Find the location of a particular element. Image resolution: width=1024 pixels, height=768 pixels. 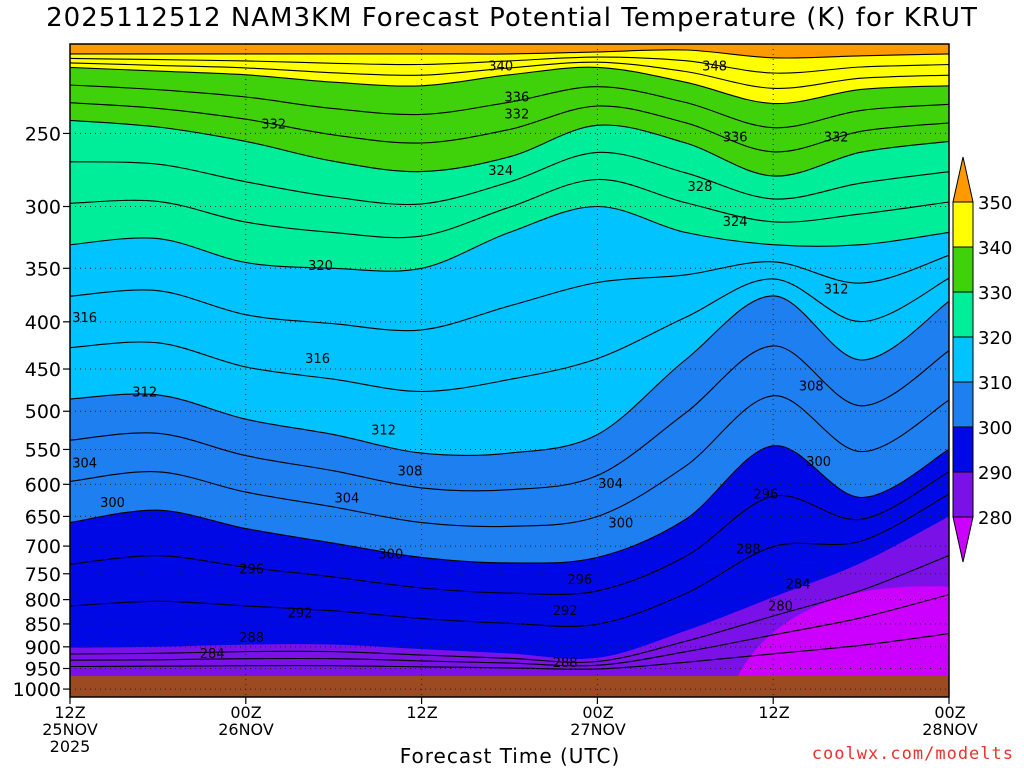

y-tick-label: 450 is located at coordinates (43, 370).